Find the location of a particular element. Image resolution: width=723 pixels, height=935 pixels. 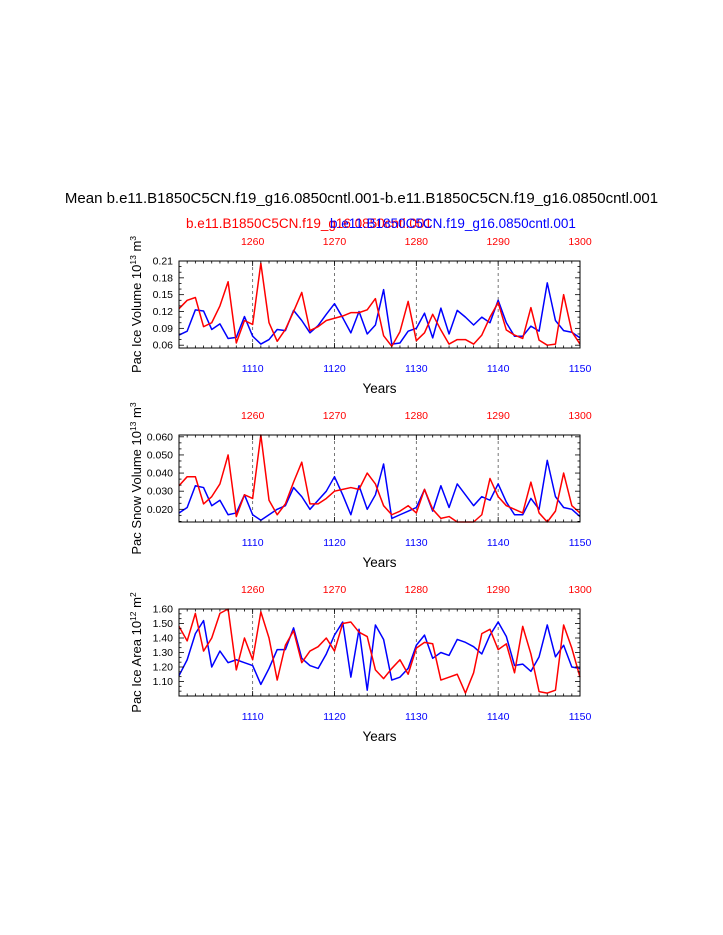

y-tick-label: 1.60 is located at coordinates (163, 610).